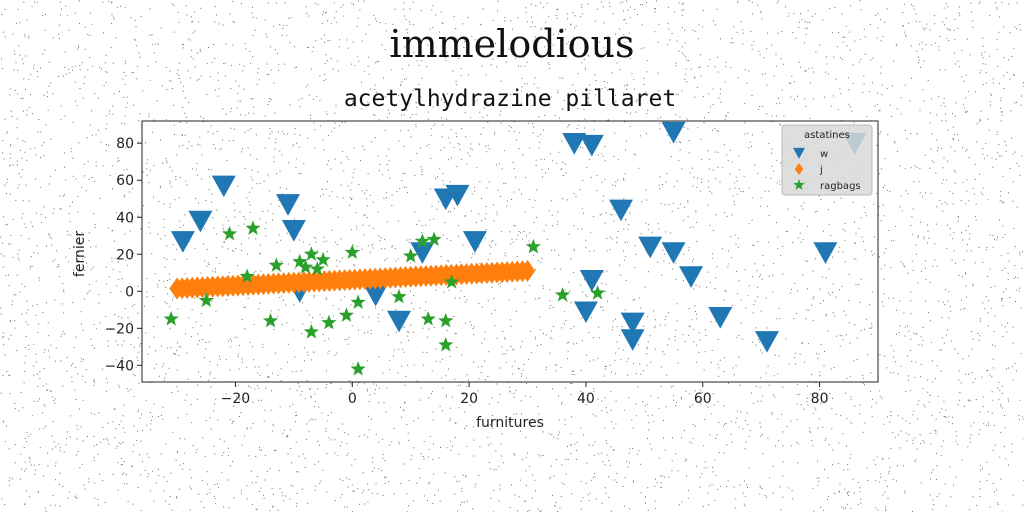  I want to click on y-tick-label: 20, so click(125, 255).